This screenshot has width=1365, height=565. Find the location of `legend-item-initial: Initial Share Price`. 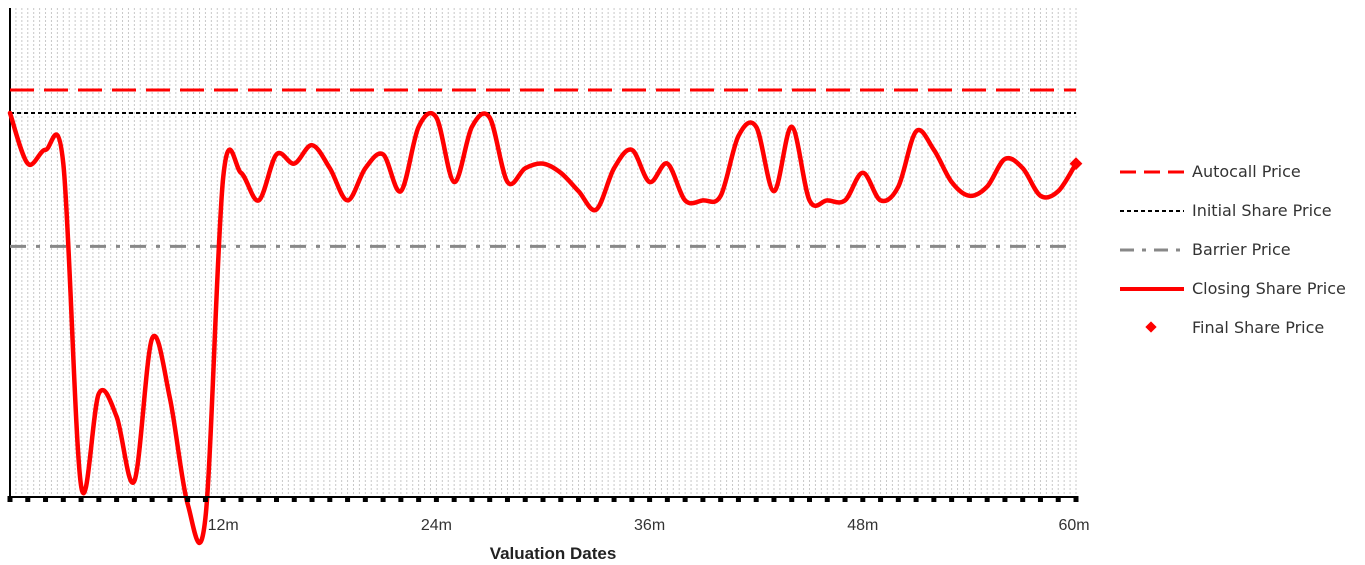

legend-item-initial: Initial Share Price is located at coordinates (1232, 210).